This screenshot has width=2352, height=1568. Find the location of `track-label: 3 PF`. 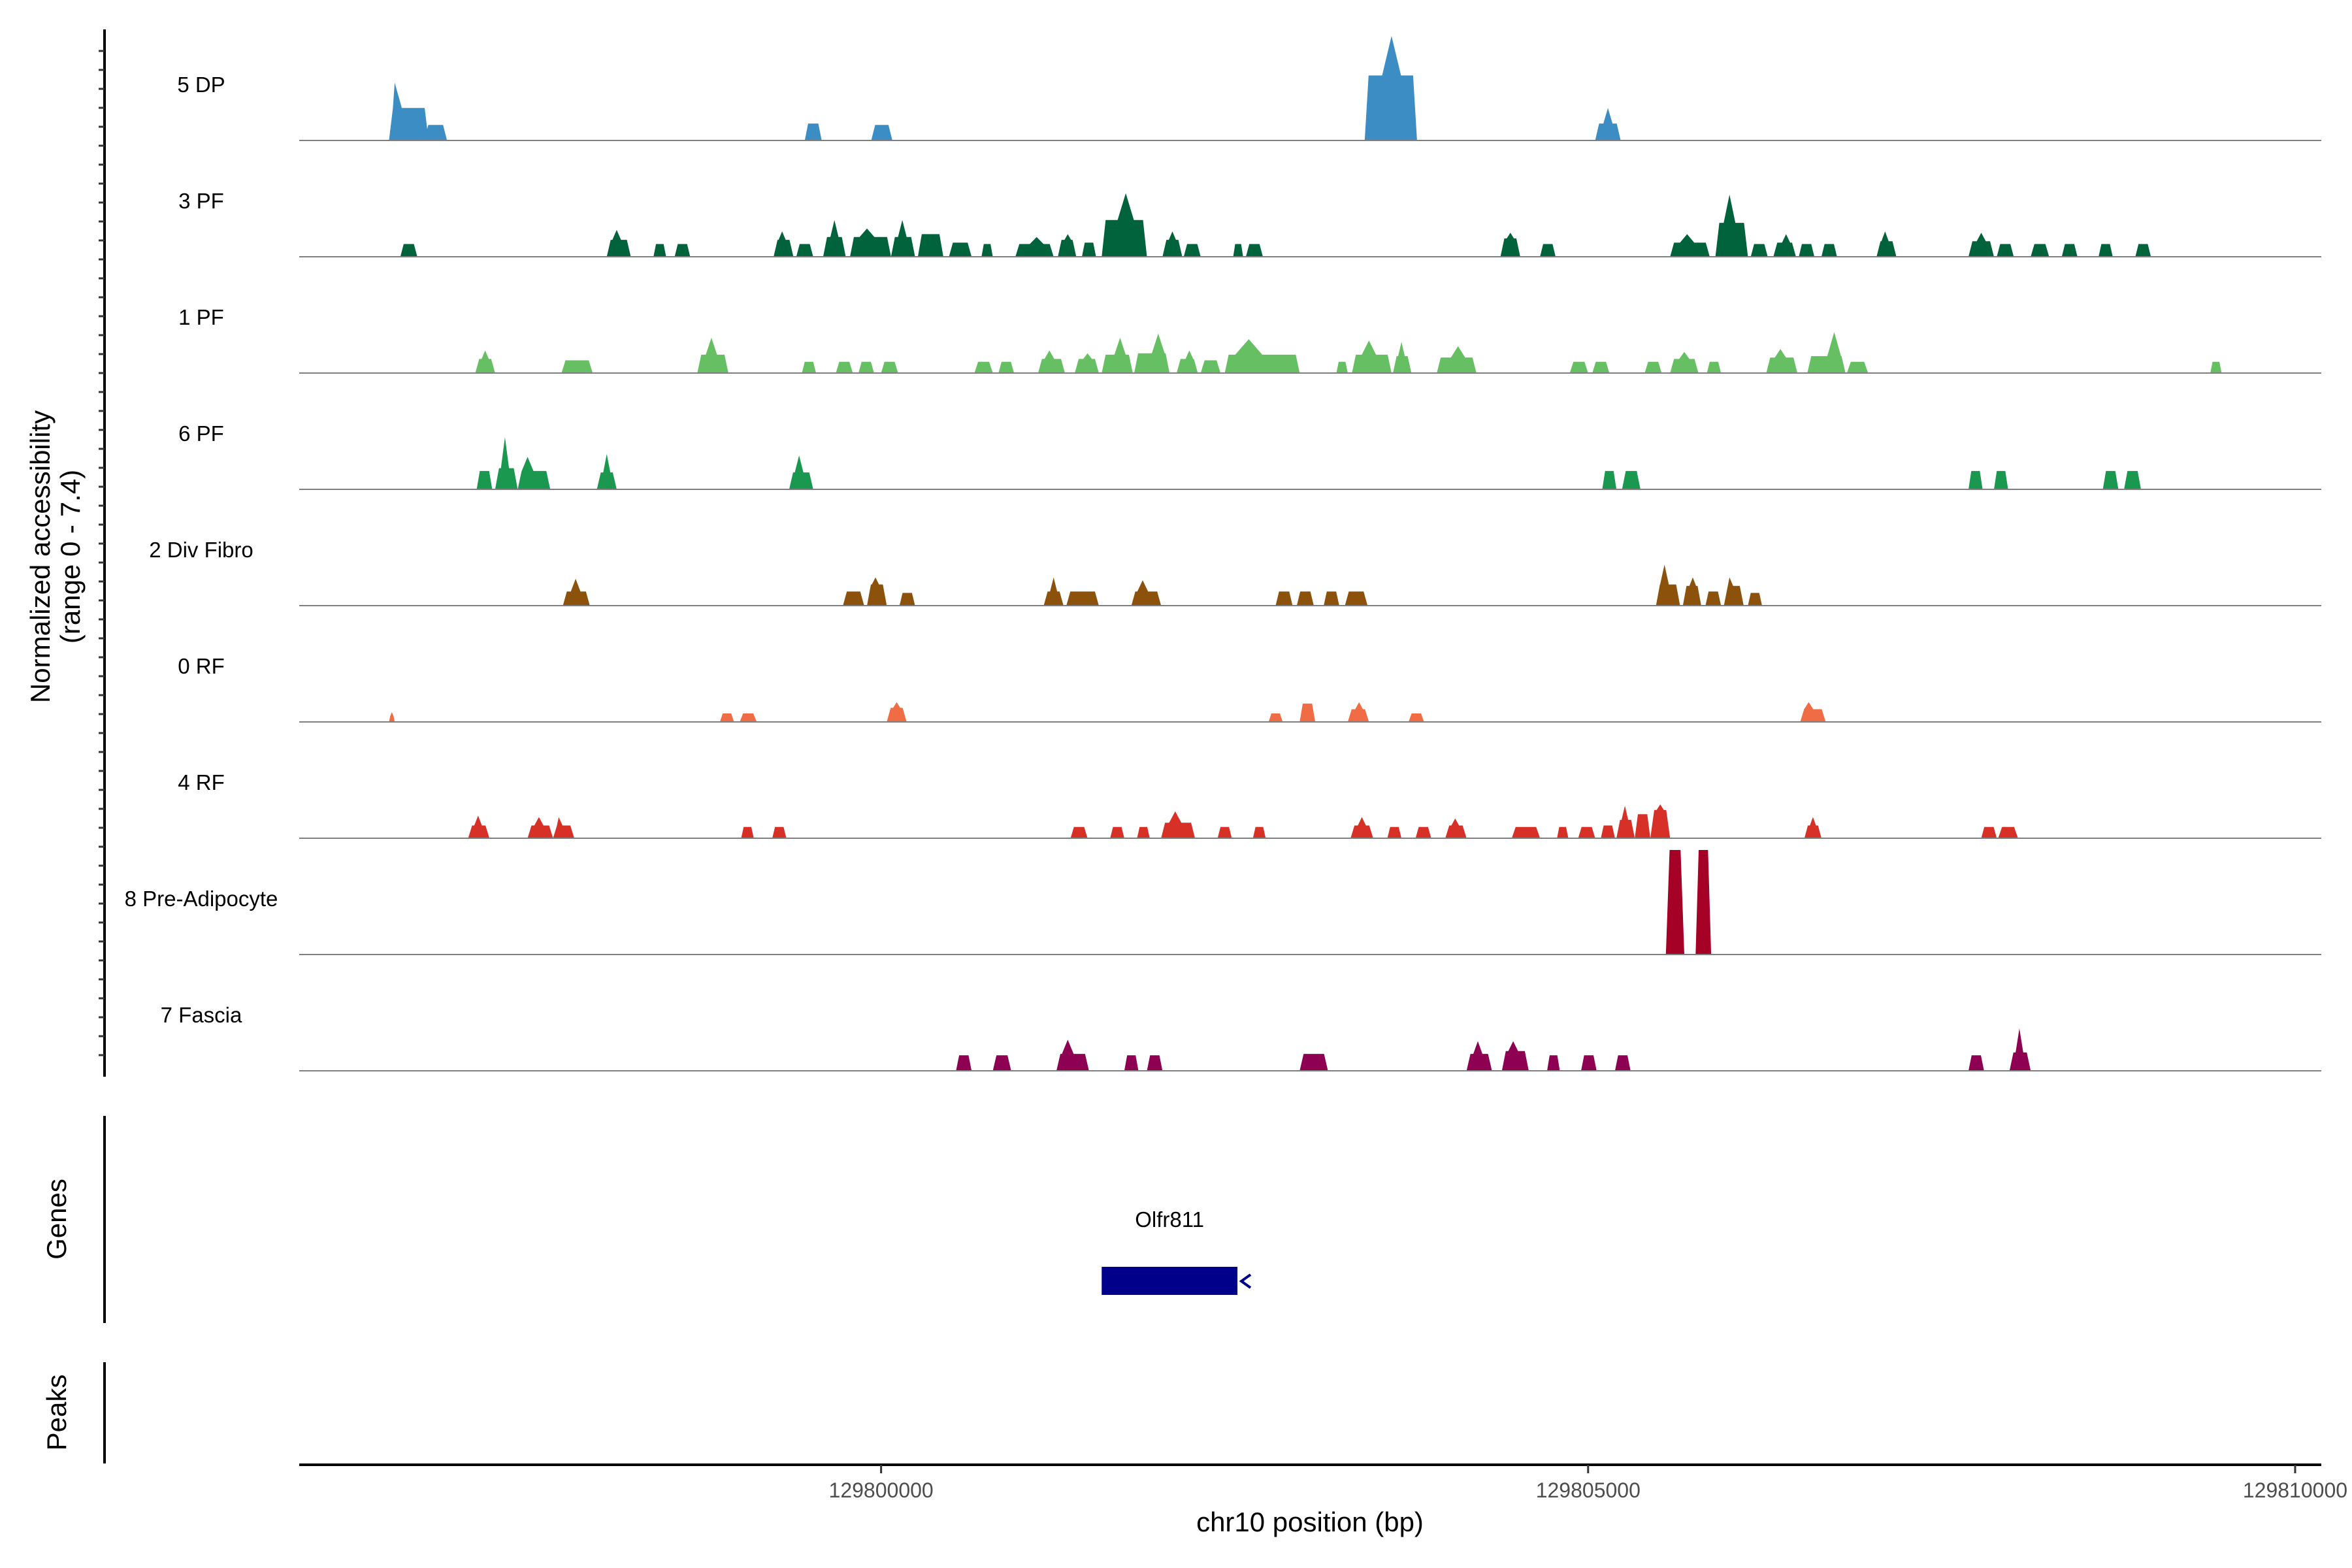

track-label: 3 PF is located at coordinates (201, 201).